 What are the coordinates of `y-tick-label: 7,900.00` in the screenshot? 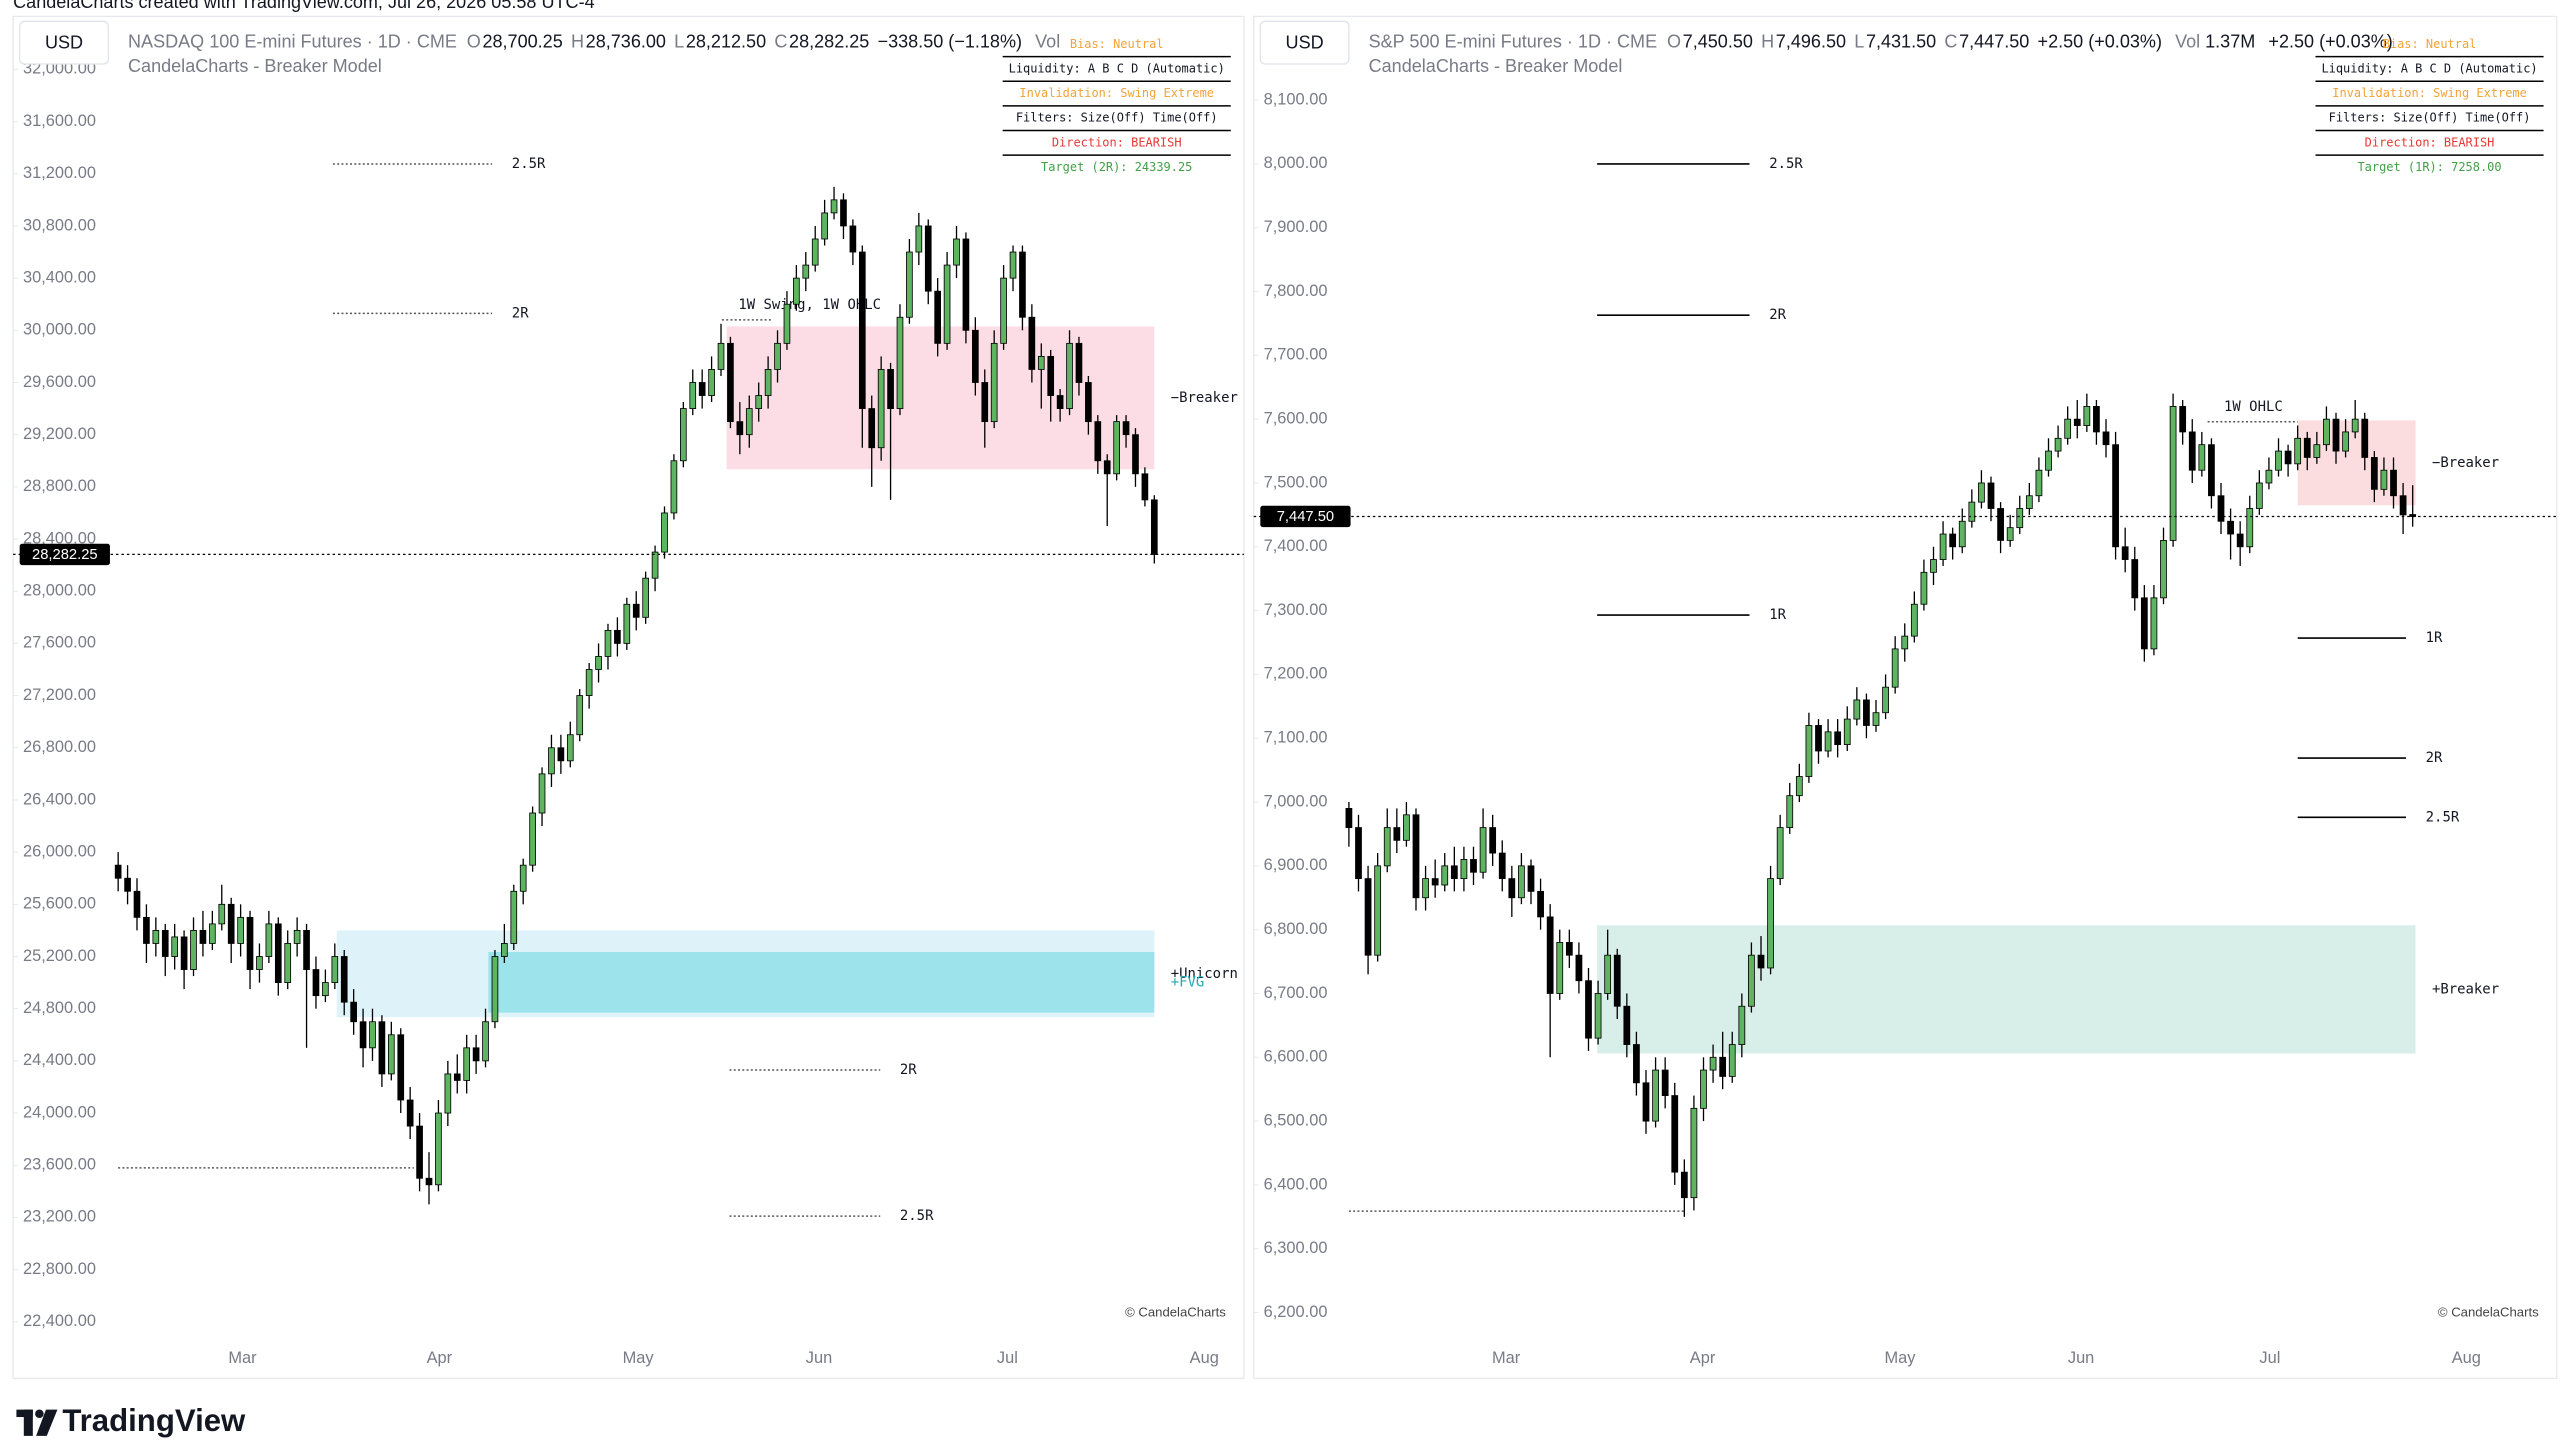 It's located at (1296, 227).